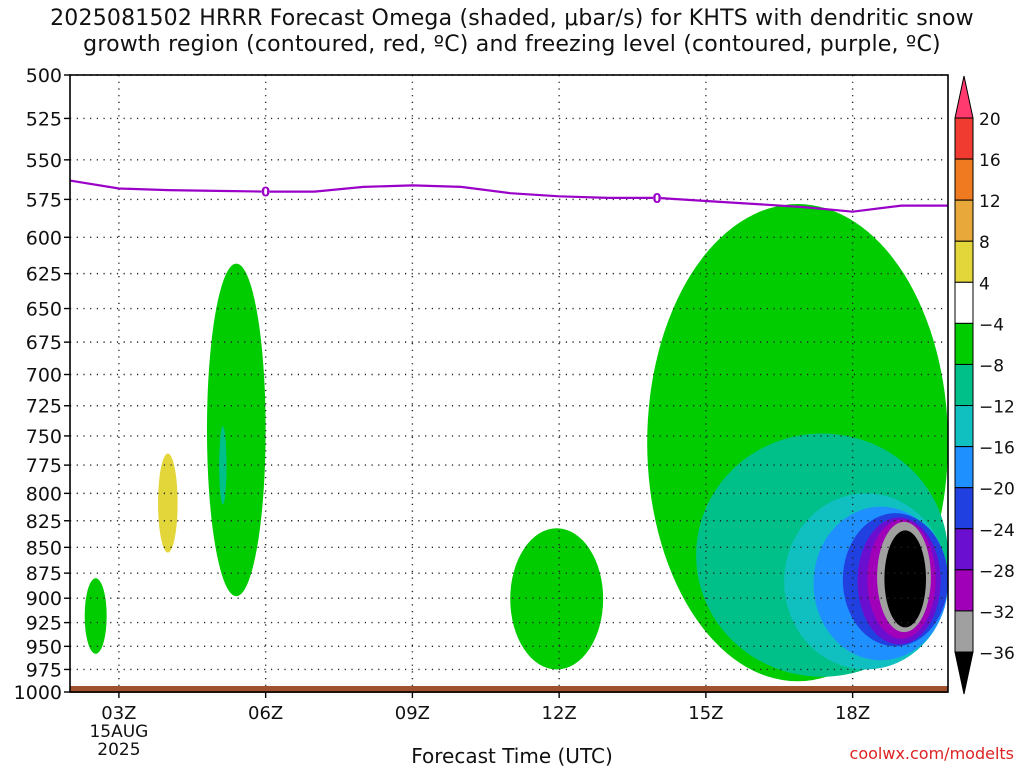  I want to click on x-tick-label: 18Z, so click(852, 713).